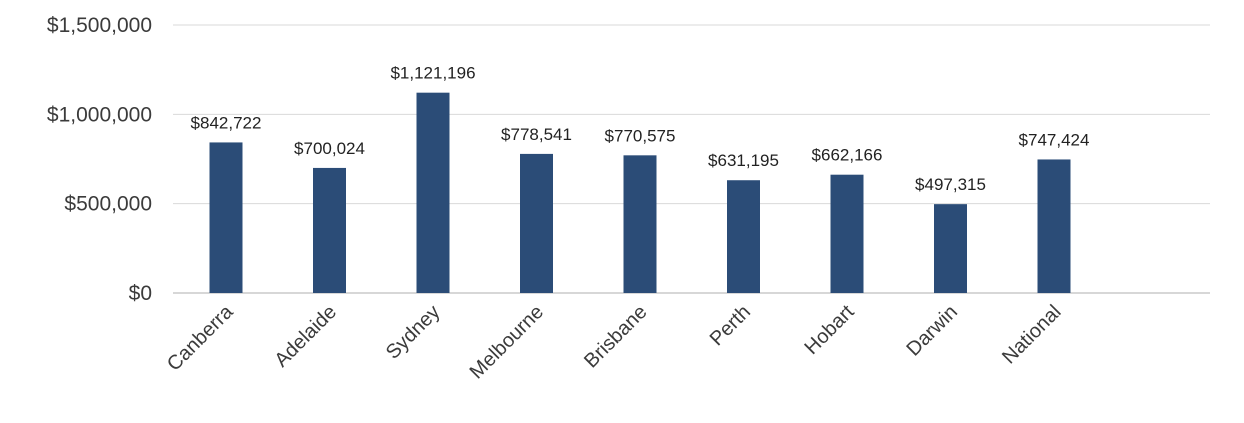 This screenshot has width=1244, height=423. Describe the element at coordinates (615, 336) in the screenshot. I see `category-label: Brisbane` at that location.